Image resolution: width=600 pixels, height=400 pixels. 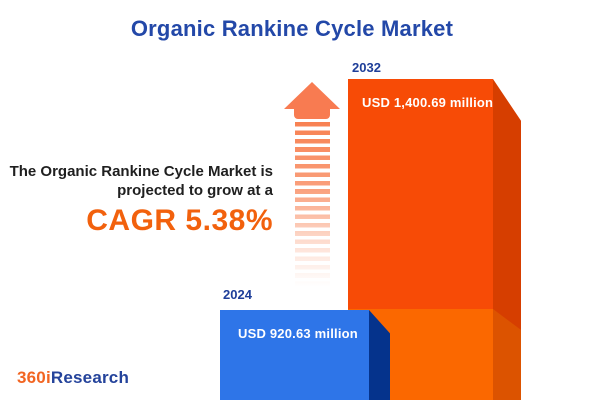 I want to click on brand-logo: 360iResearch, so click(x=73, y=378).